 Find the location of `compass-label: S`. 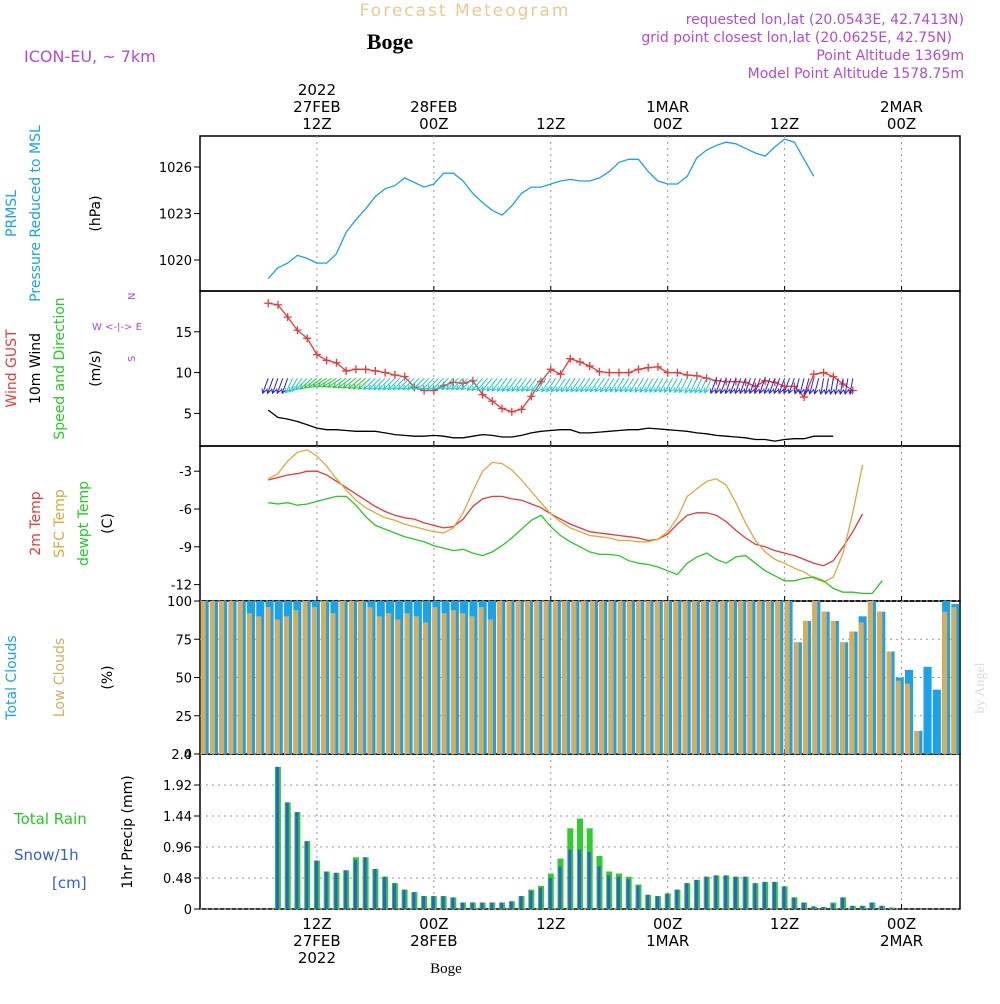

compass-label: S is located at coordinates (132, 359).